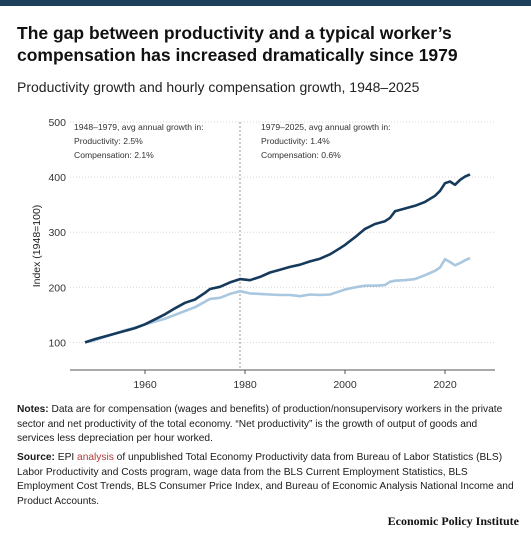 Image resolution: width=531 pixels, height=540 pixels. Describe the element at coordinates (57, 288) in the screenshot. I see `y-tick-label-200: 200` at that location.